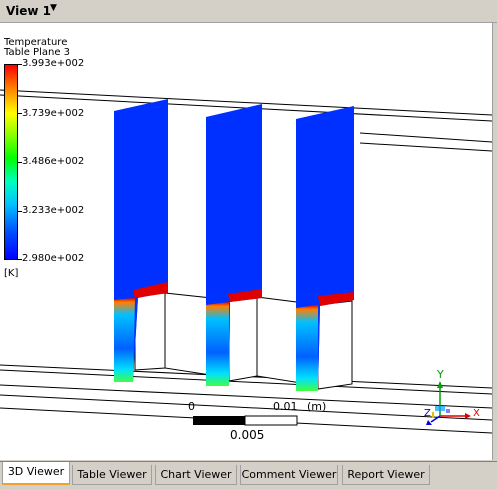  Describe the element at coordinates (247, 435) in the screenshot. I see `scale-label-mid: 0.005` at that location.